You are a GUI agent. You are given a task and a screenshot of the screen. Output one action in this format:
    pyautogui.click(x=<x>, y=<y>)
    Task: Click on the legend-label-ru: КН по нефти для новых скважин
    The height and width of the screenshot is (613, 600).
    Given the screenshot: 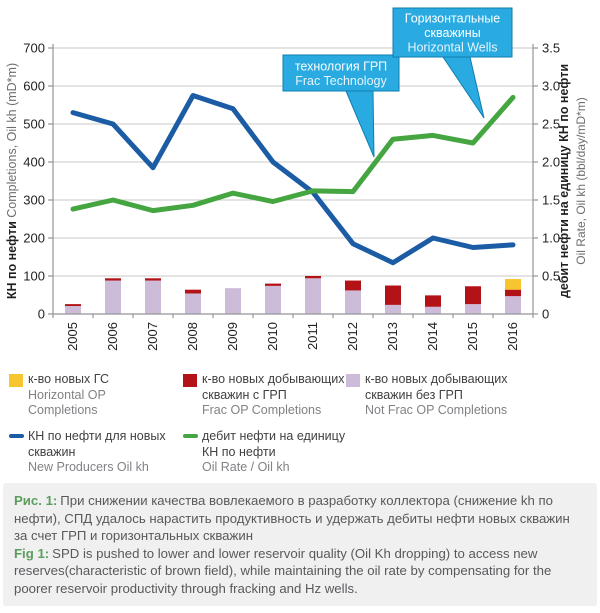 What is the action you would take?
    pyautogui.click(x=97, y=444)
    